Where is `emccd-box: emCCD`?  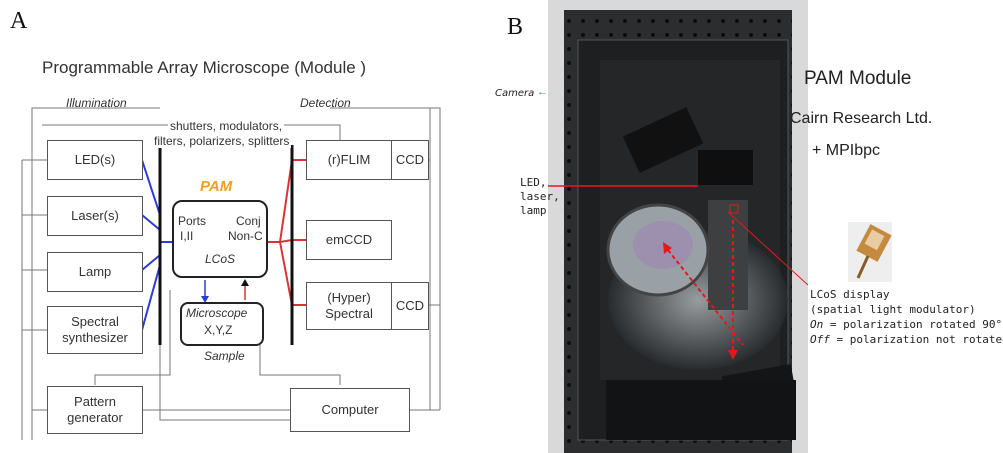
emccd-box: emCCD is located at coordinates (349, 240).